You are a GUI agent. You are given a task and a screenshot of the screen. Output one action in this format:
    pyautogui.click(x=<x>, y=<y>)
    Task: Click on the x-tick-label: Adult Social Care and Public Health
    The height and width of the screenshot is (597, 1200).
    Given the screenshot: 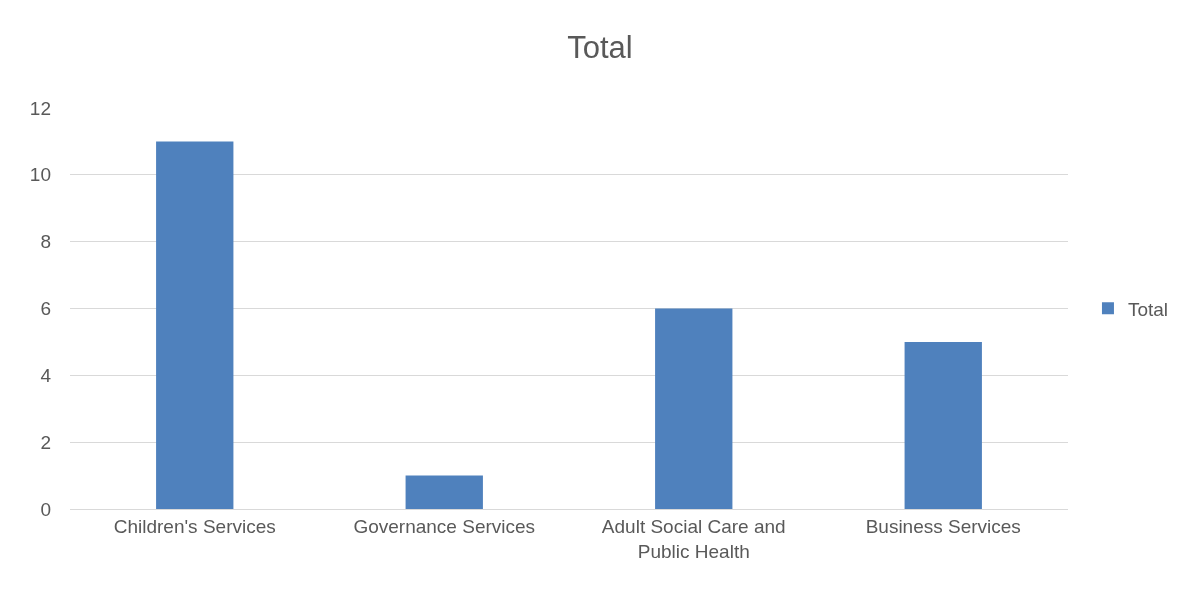 What is the action you would take?
    pyautogui.click(x=693, y=538)
    